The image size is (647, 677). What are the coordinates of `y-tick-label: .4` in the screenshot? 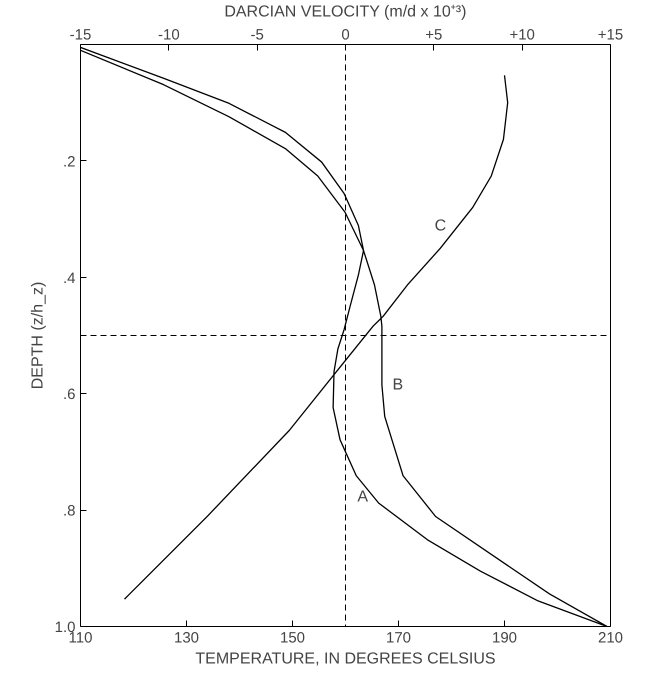 It's located at (69, 278).